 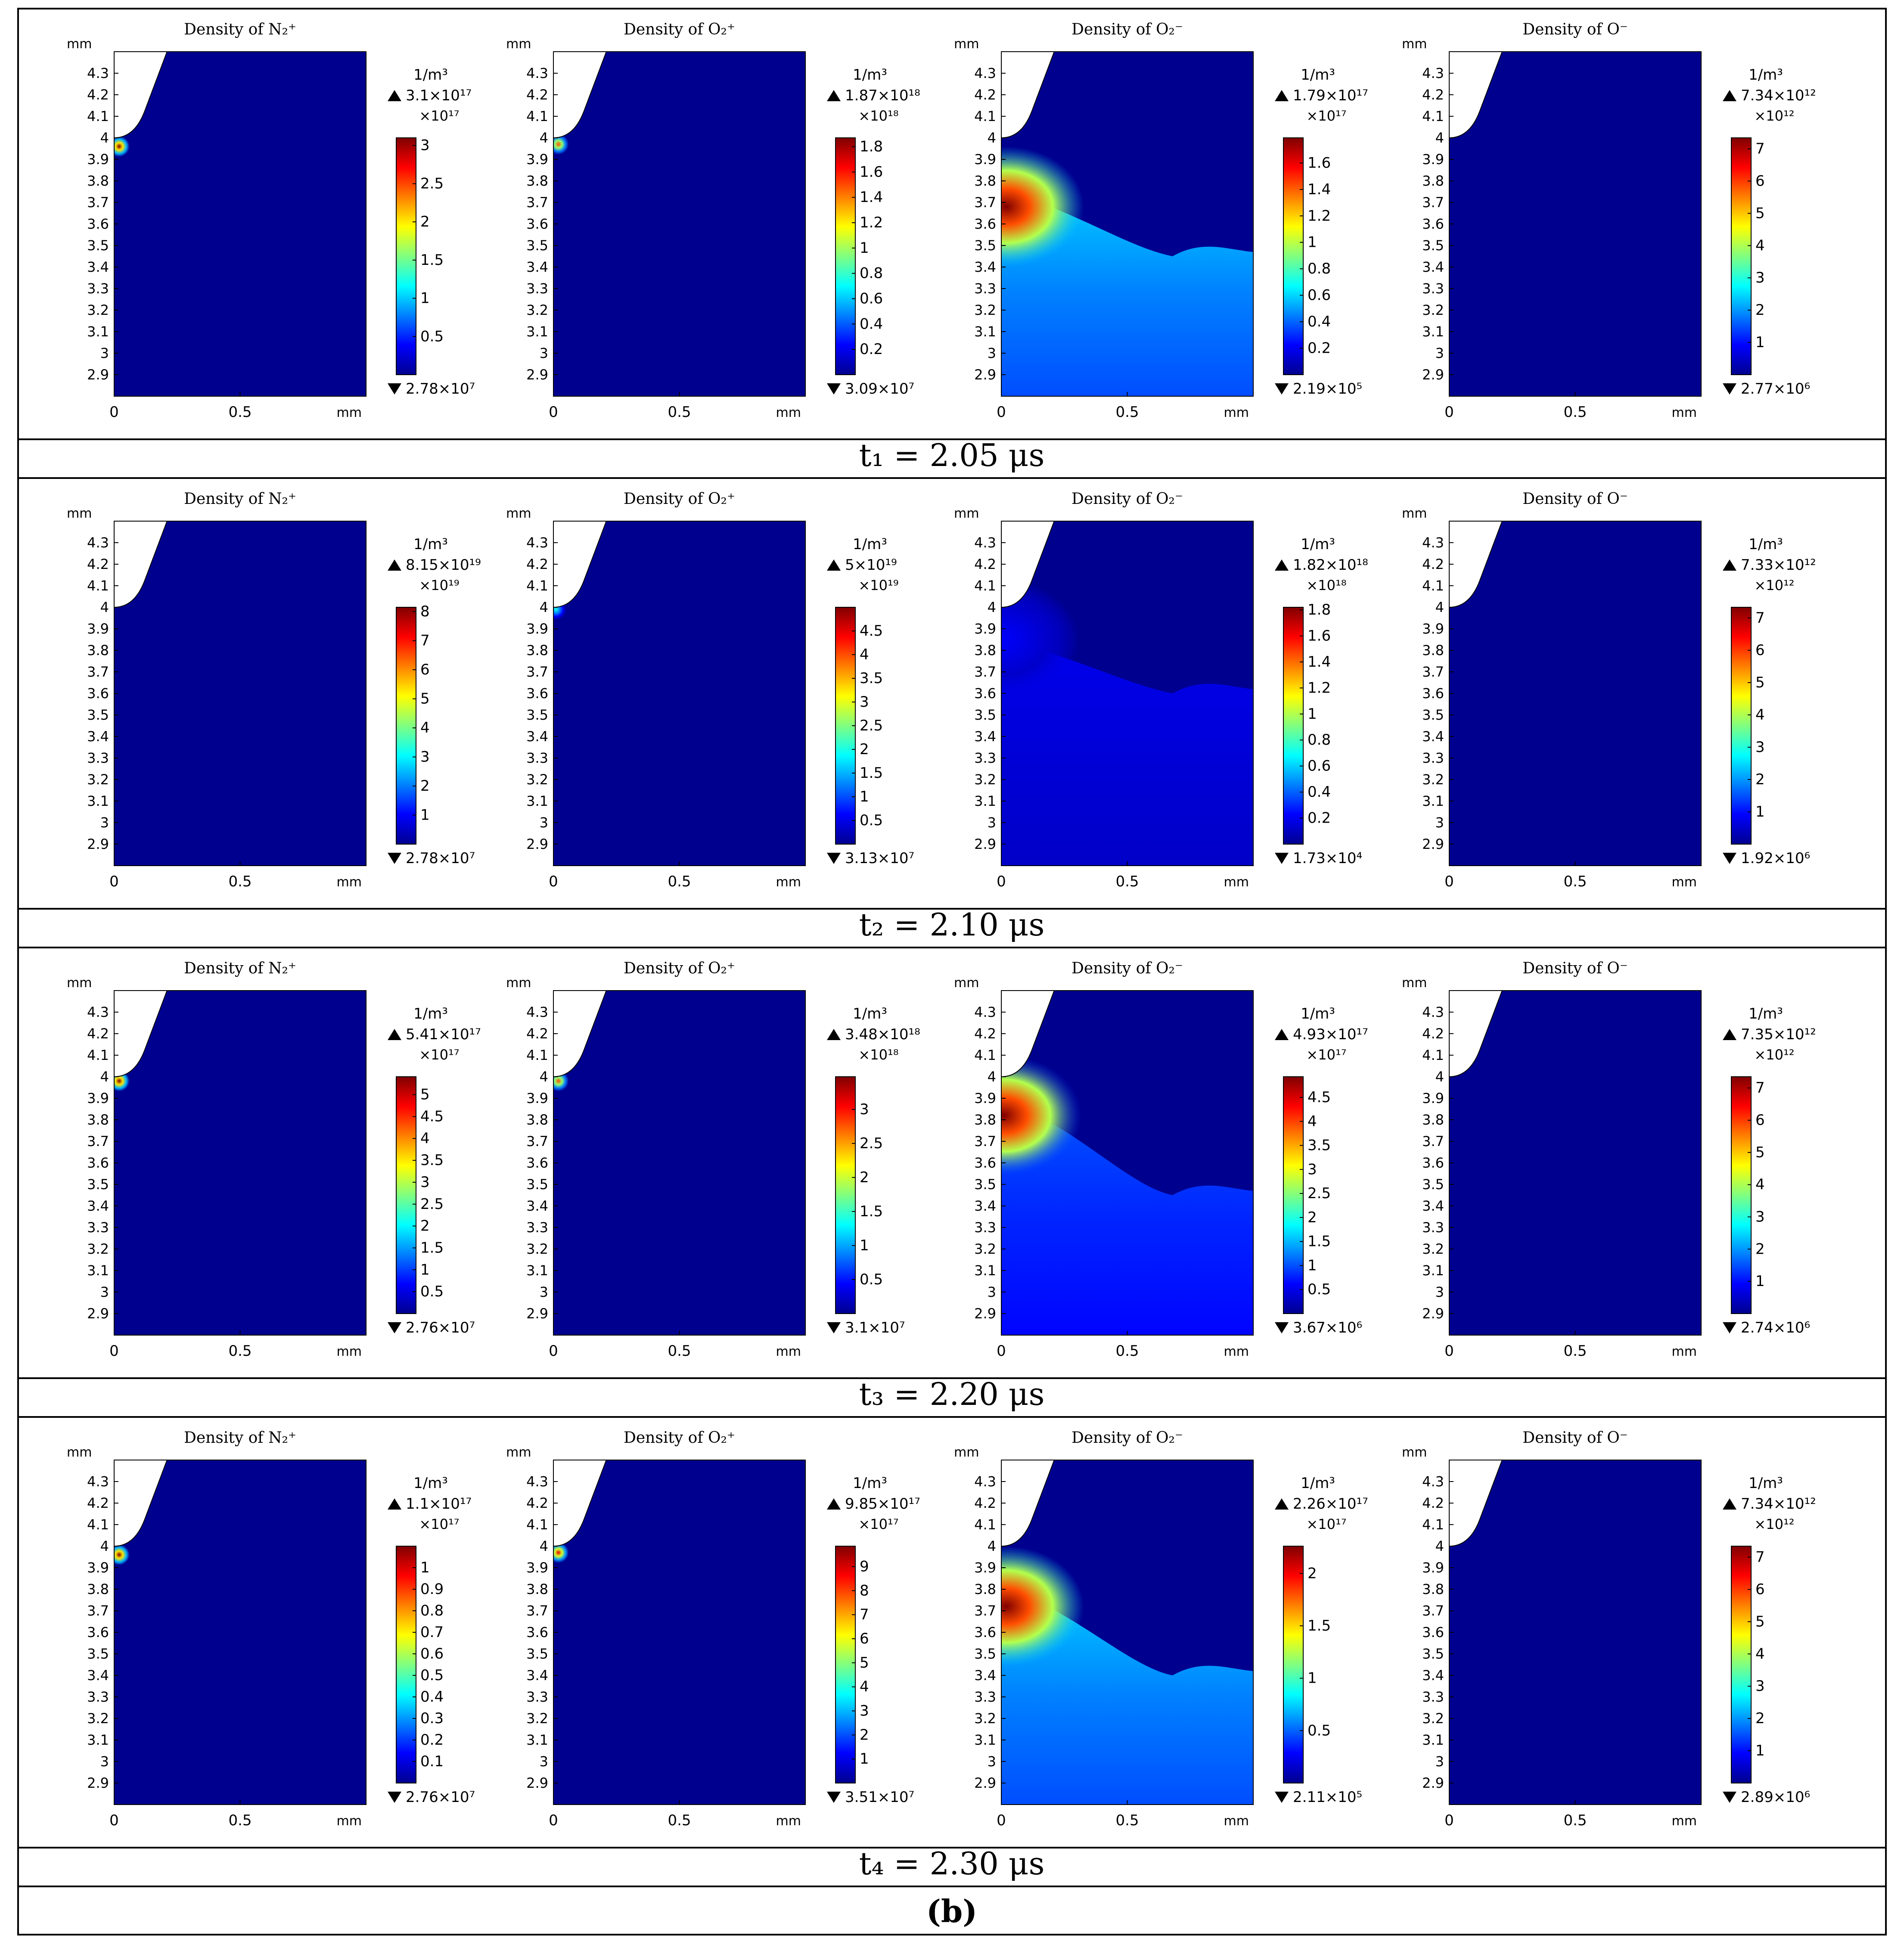 I want to click on colorbar-tick-label: 4.5, so click(x=432, y=1116).